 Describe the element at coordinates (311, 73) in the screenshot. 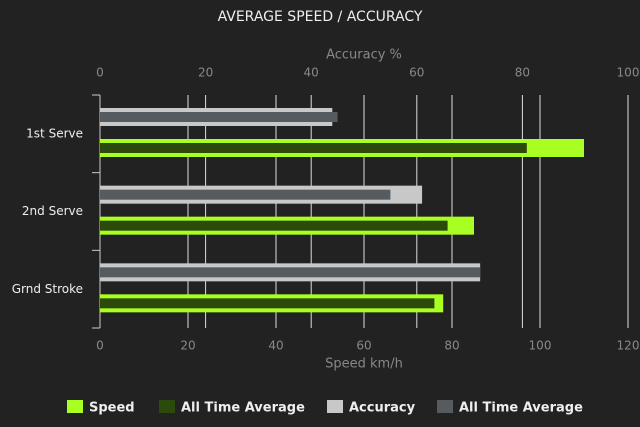

I see `x2-tick-label: 40` at that location.